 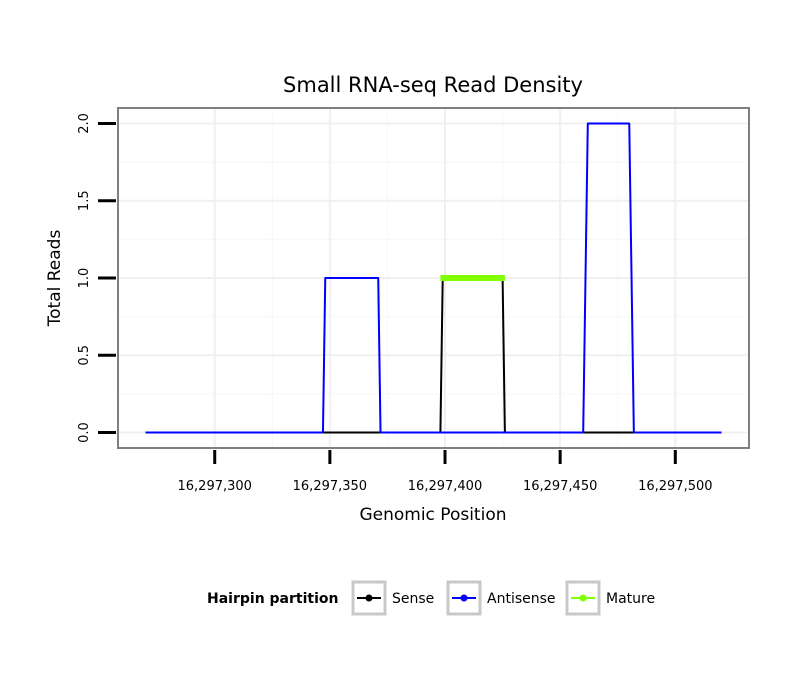 What do you see at coordinates (84, 123) in the screenshot?
I see `y-tick-label: 2.0` at bounding box center [84, 123].